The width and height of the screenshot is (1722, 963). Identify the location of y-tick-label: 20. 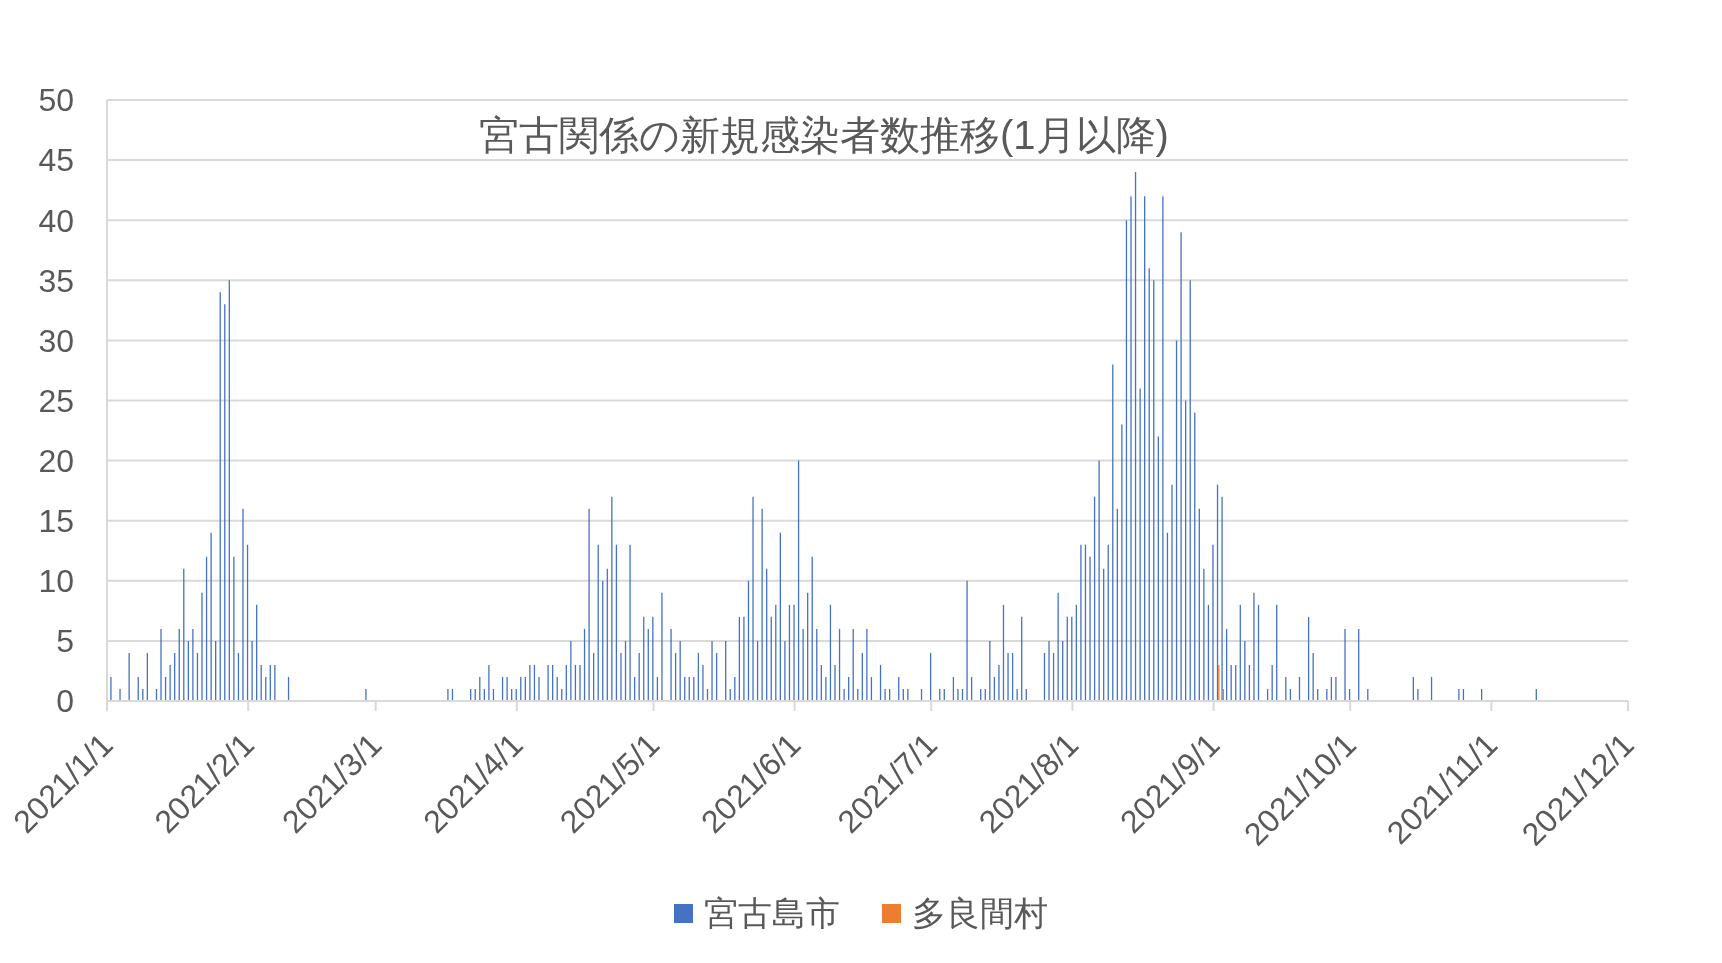
(56, 460).